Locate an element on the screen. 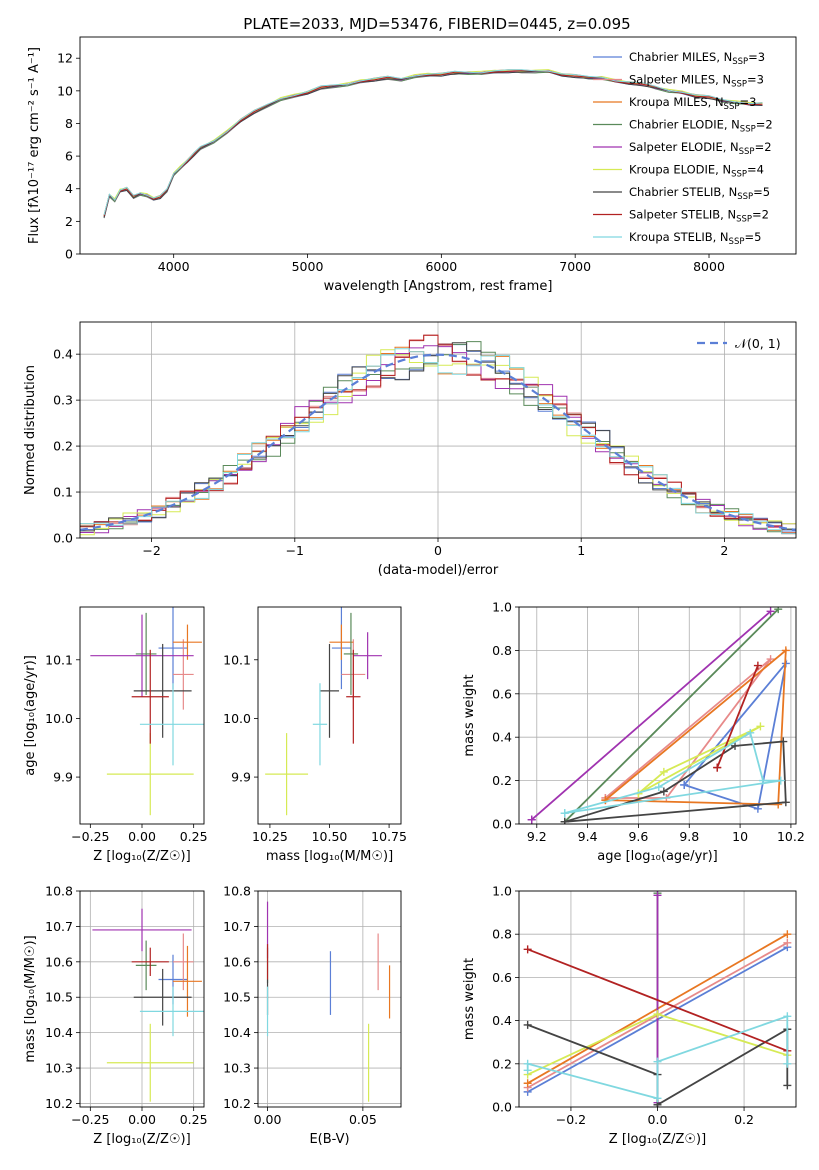 This screenshot has height=1170, width=819. x-tick-label: 10.75 is located at coordinates (389, 836).